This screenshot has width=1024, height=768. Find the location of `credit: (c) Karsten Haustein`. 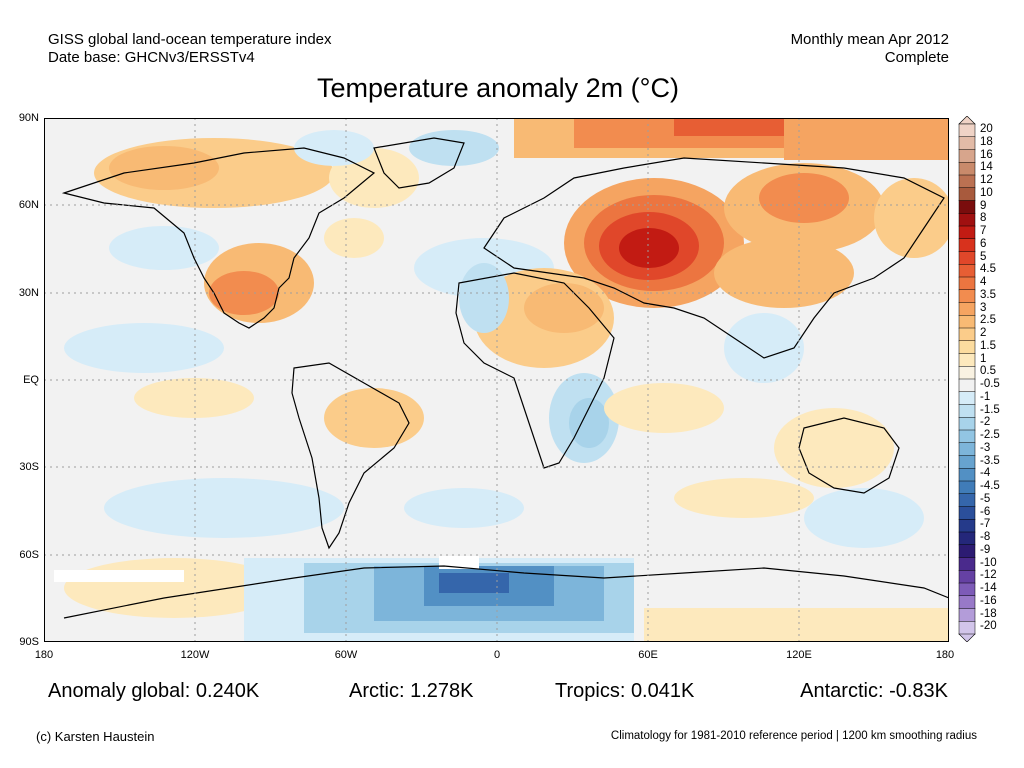

credit: (c) Karsten Haustein is located at coordinates (95, 736).